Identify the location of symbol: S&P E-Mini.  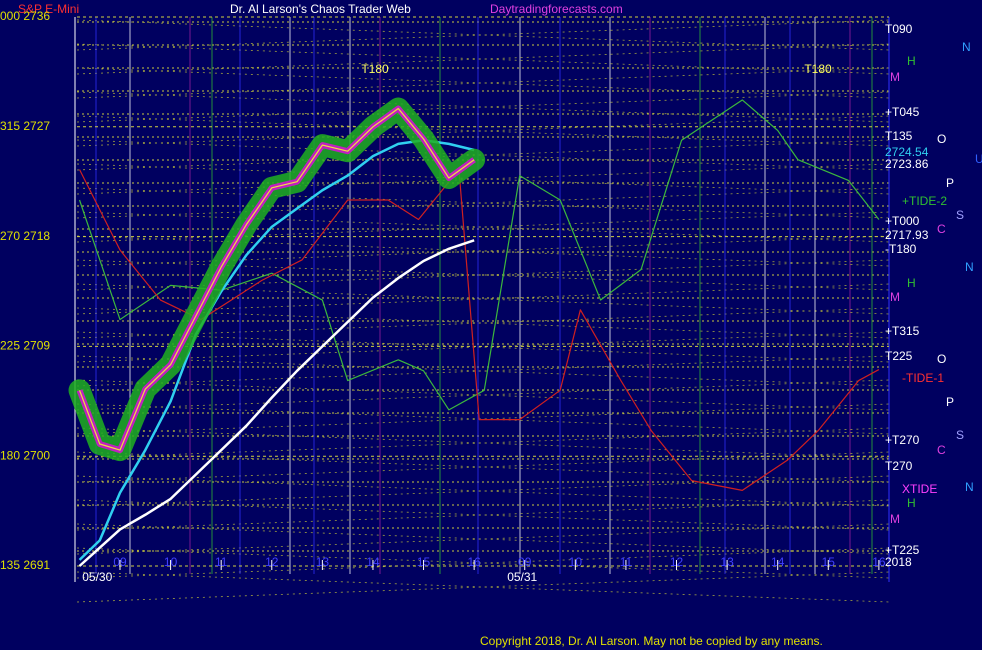
(48, 9).